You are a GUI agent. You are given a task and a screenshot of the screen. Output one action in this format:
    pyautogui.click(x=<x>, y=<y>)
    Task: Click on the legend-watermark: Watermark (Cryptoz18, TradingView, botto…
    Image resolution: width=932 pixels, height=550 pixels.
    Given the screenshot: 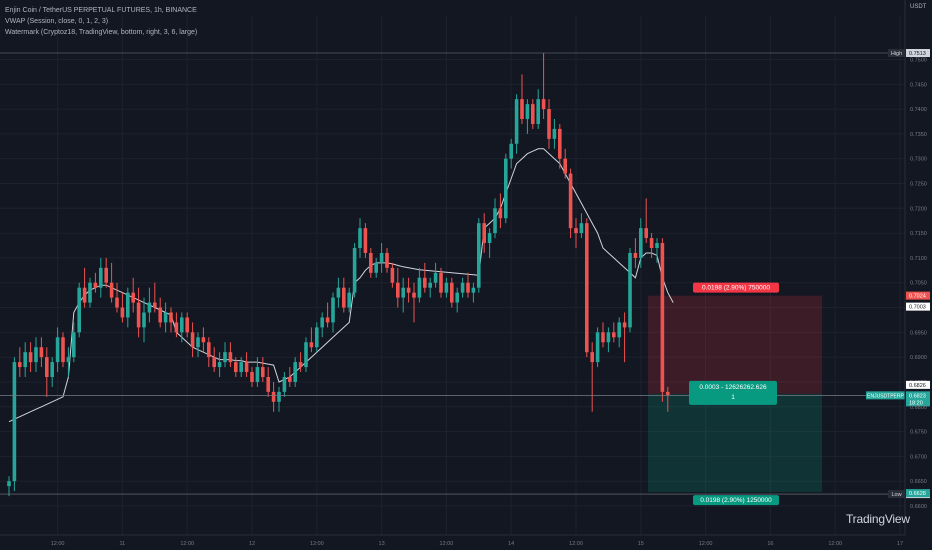 What is the action you would take?
    pyautogui.click(x=101, y=32)
    